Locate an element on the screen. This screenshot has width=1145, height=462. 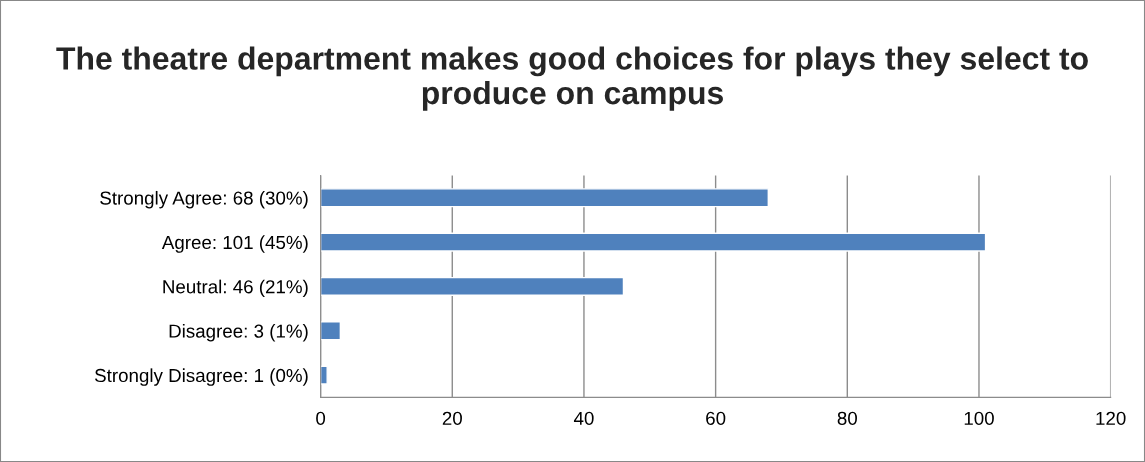
x-tick-label: 80 is located at coordinates (847, 418).